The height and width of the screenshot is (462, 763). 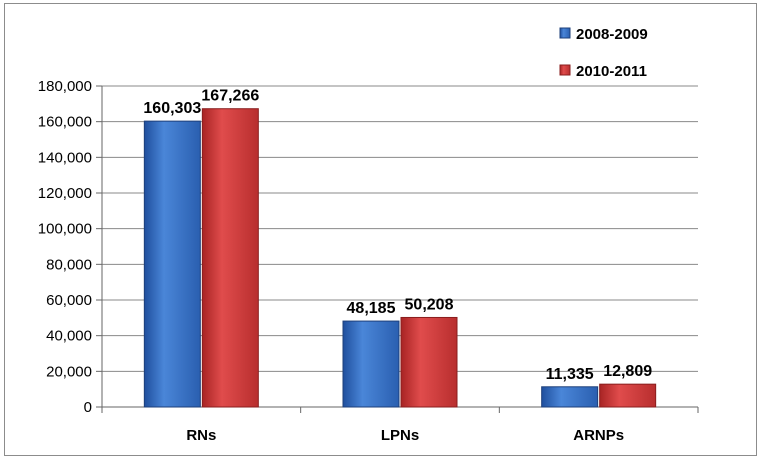 What do you see at coordinates (371, 308) in the screenshot?
I see `data-label: 48,185` at bounding box center [371, 308].